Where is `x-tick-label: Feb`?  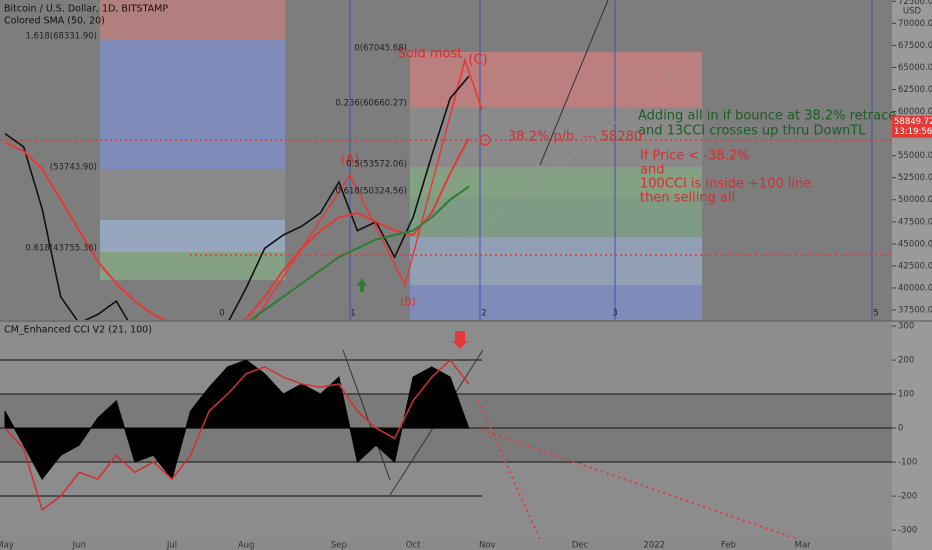 x-tick-label: Feb is located at coordinates (728, 545).